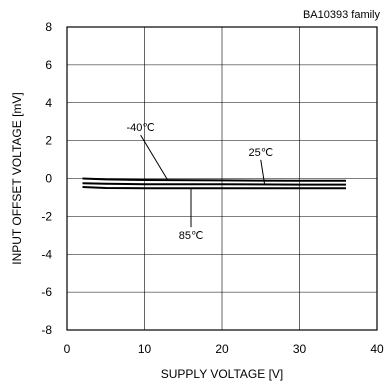 This screenshot has height=384, width=388. I want to click on y-tick-label: -4, so click(46, 254).